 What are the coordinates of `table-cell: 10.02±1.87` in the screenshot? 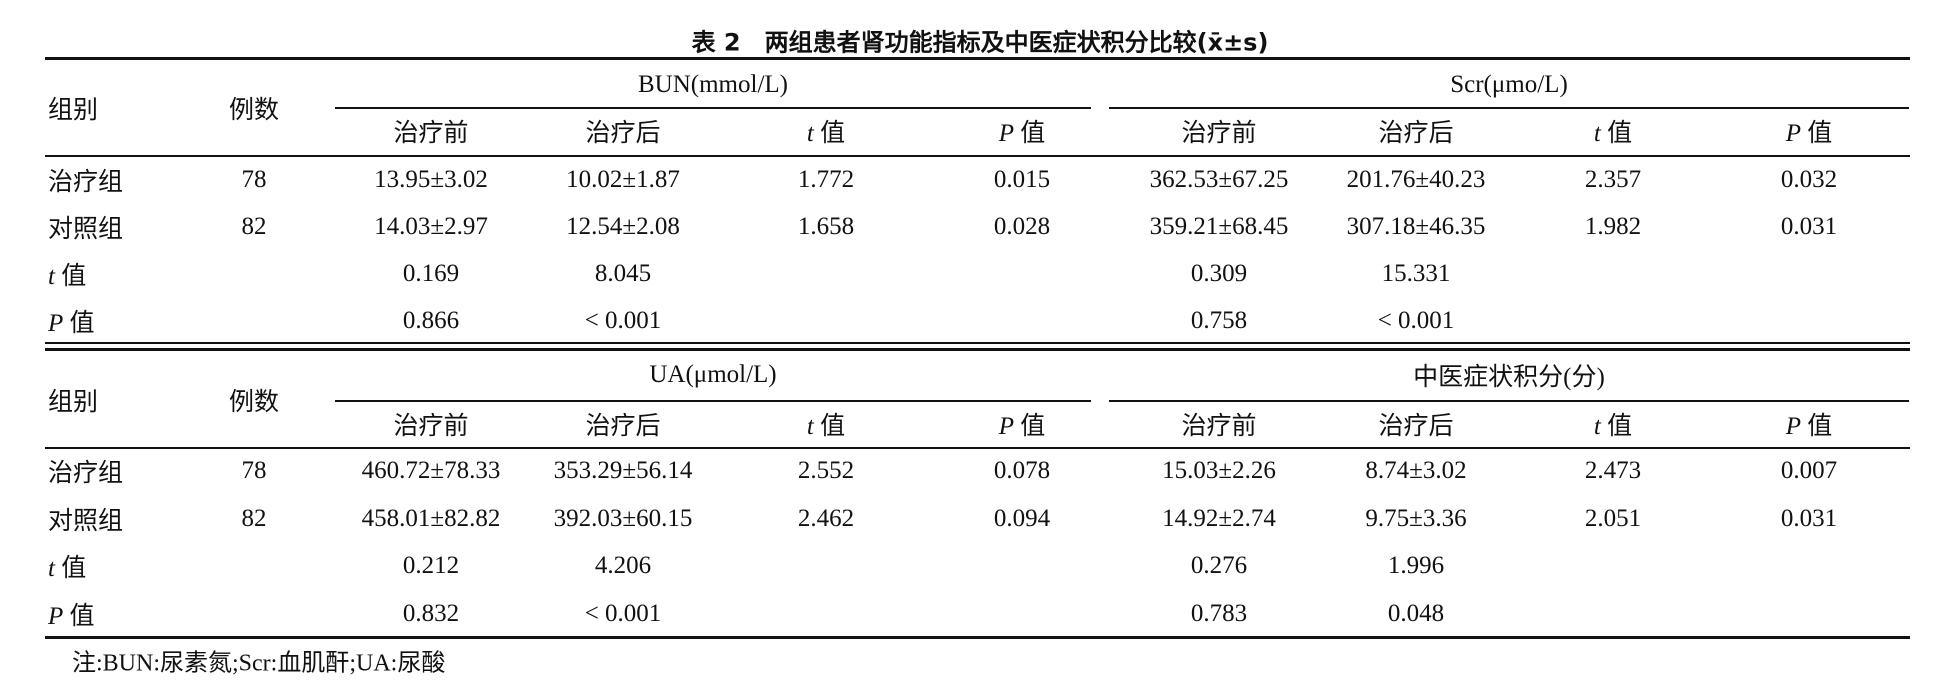 It's located at (623, 179).